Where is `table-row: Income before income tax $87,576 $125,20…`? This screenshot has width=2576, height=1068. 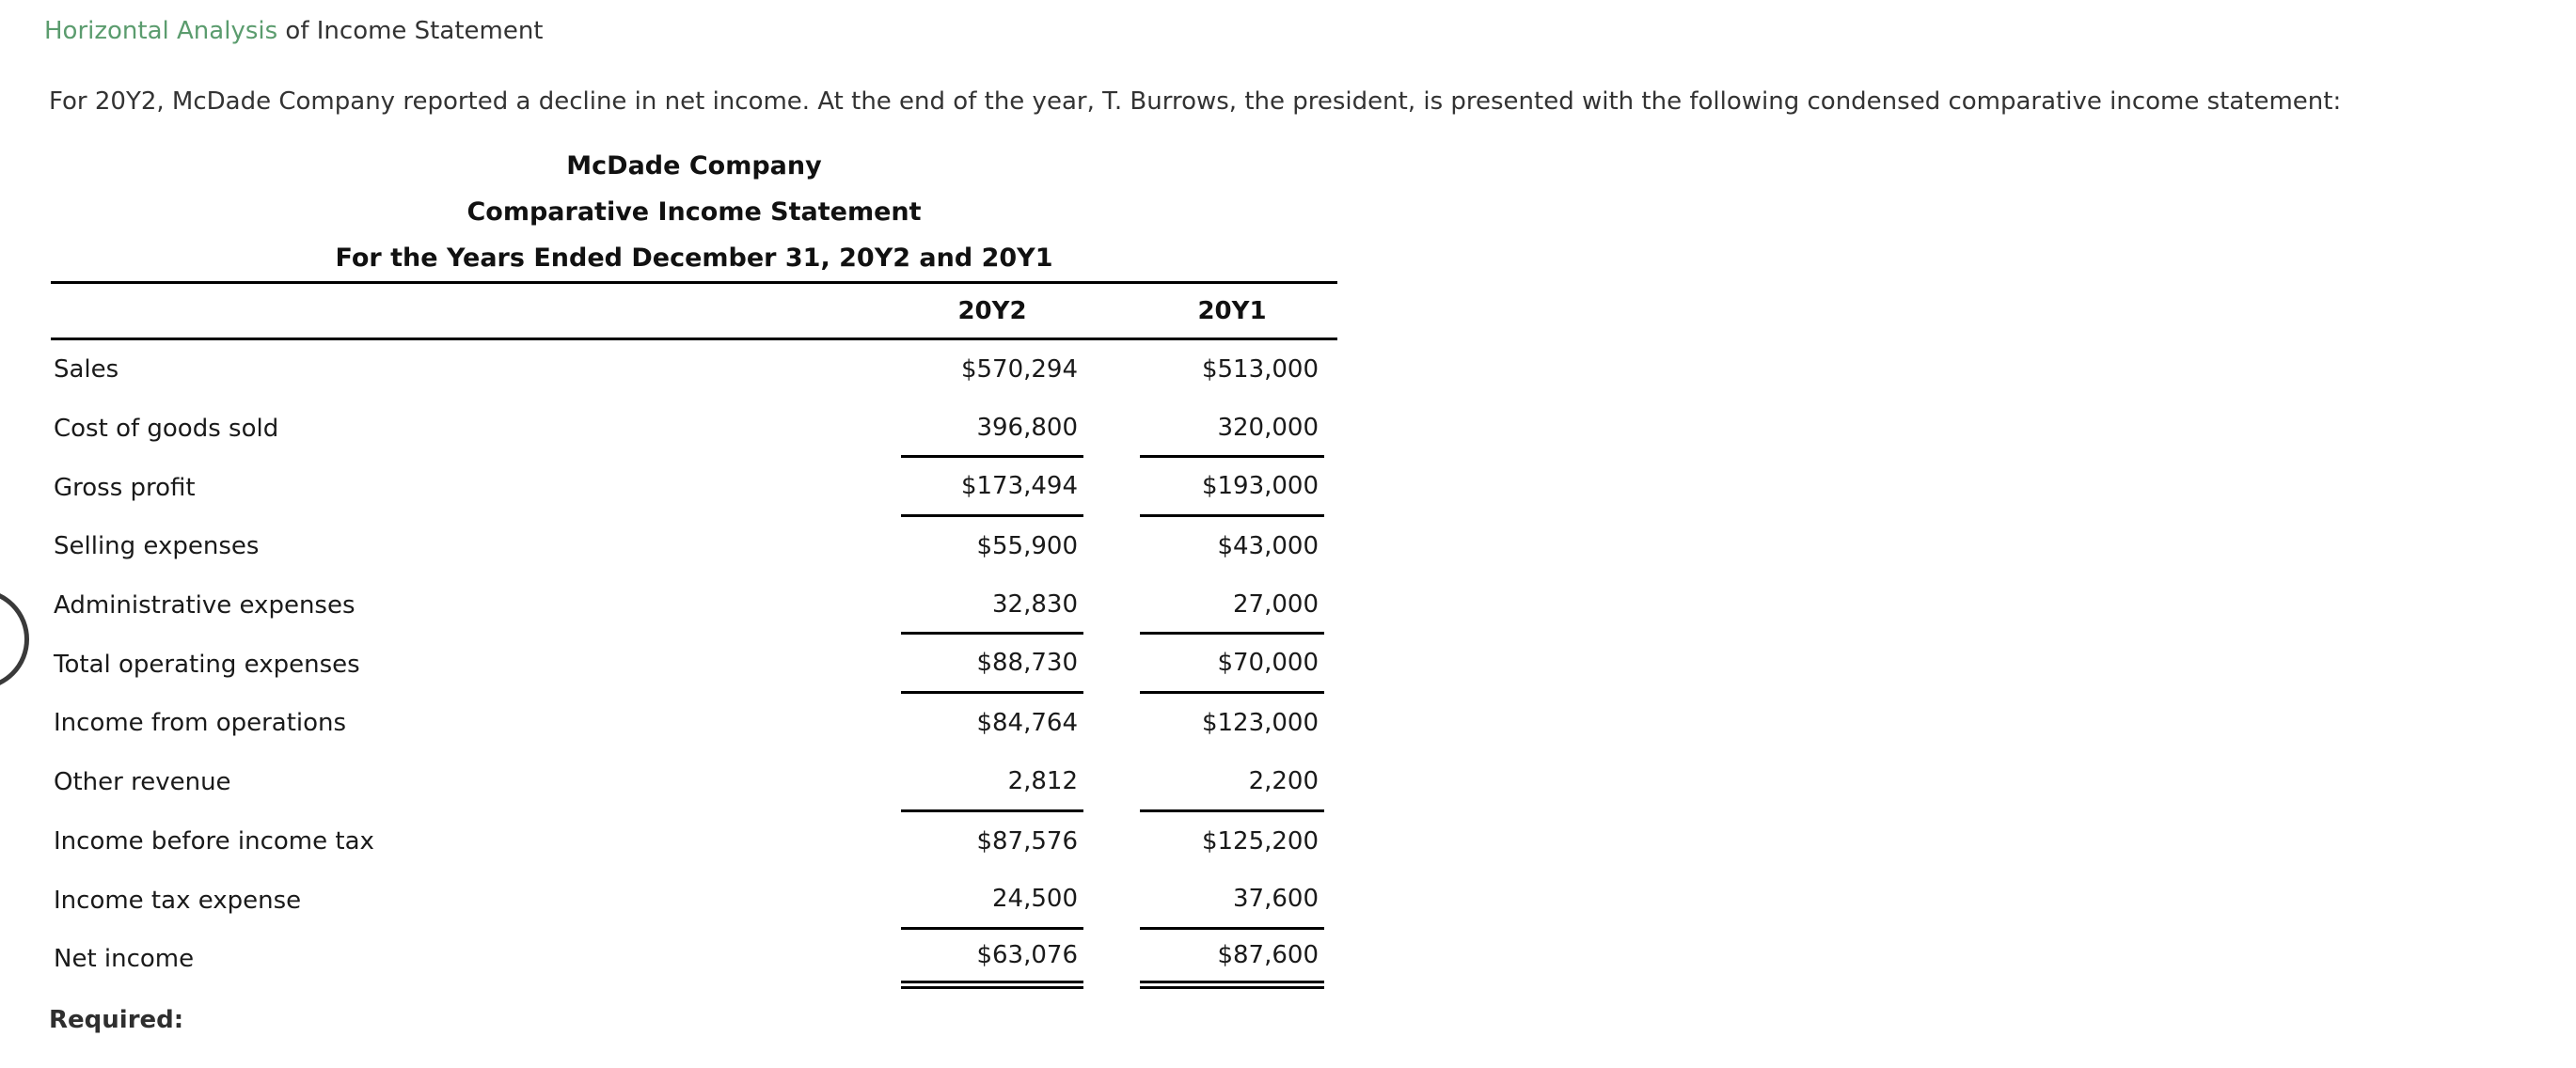 table-row: Income before income tax $87,576 $125,20… is located at coordinates (694, 842).